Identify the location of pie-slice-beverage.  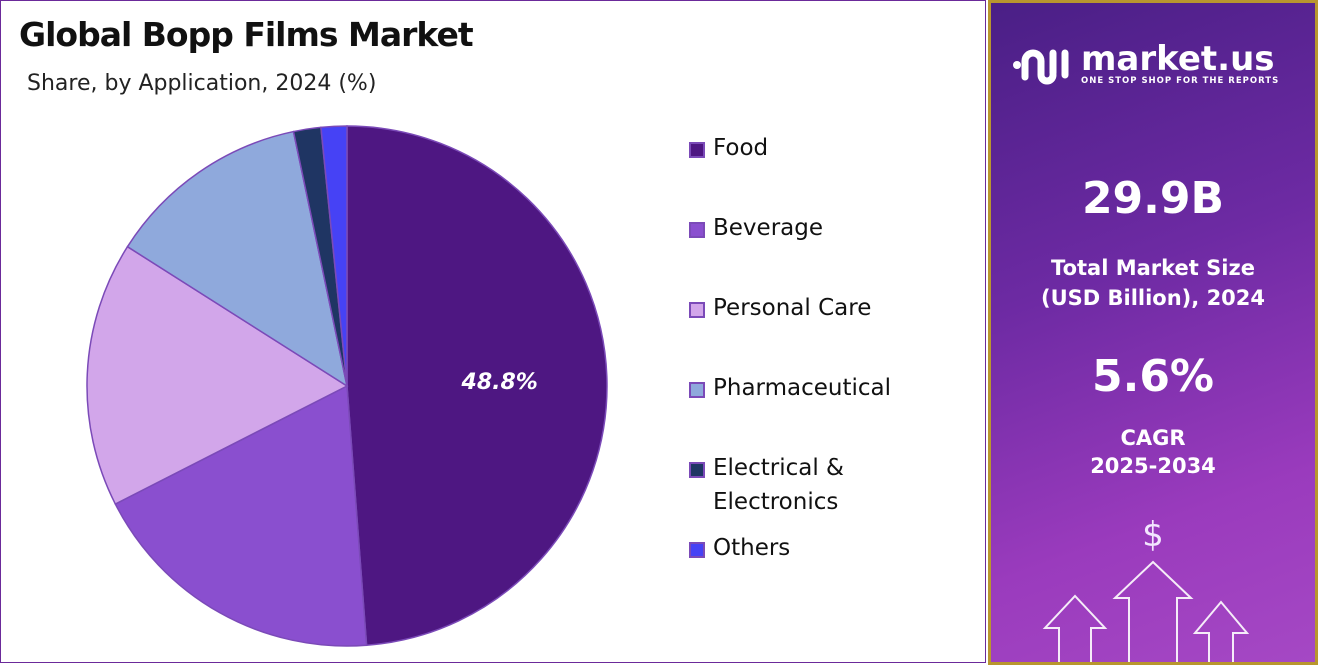
(241, 515).